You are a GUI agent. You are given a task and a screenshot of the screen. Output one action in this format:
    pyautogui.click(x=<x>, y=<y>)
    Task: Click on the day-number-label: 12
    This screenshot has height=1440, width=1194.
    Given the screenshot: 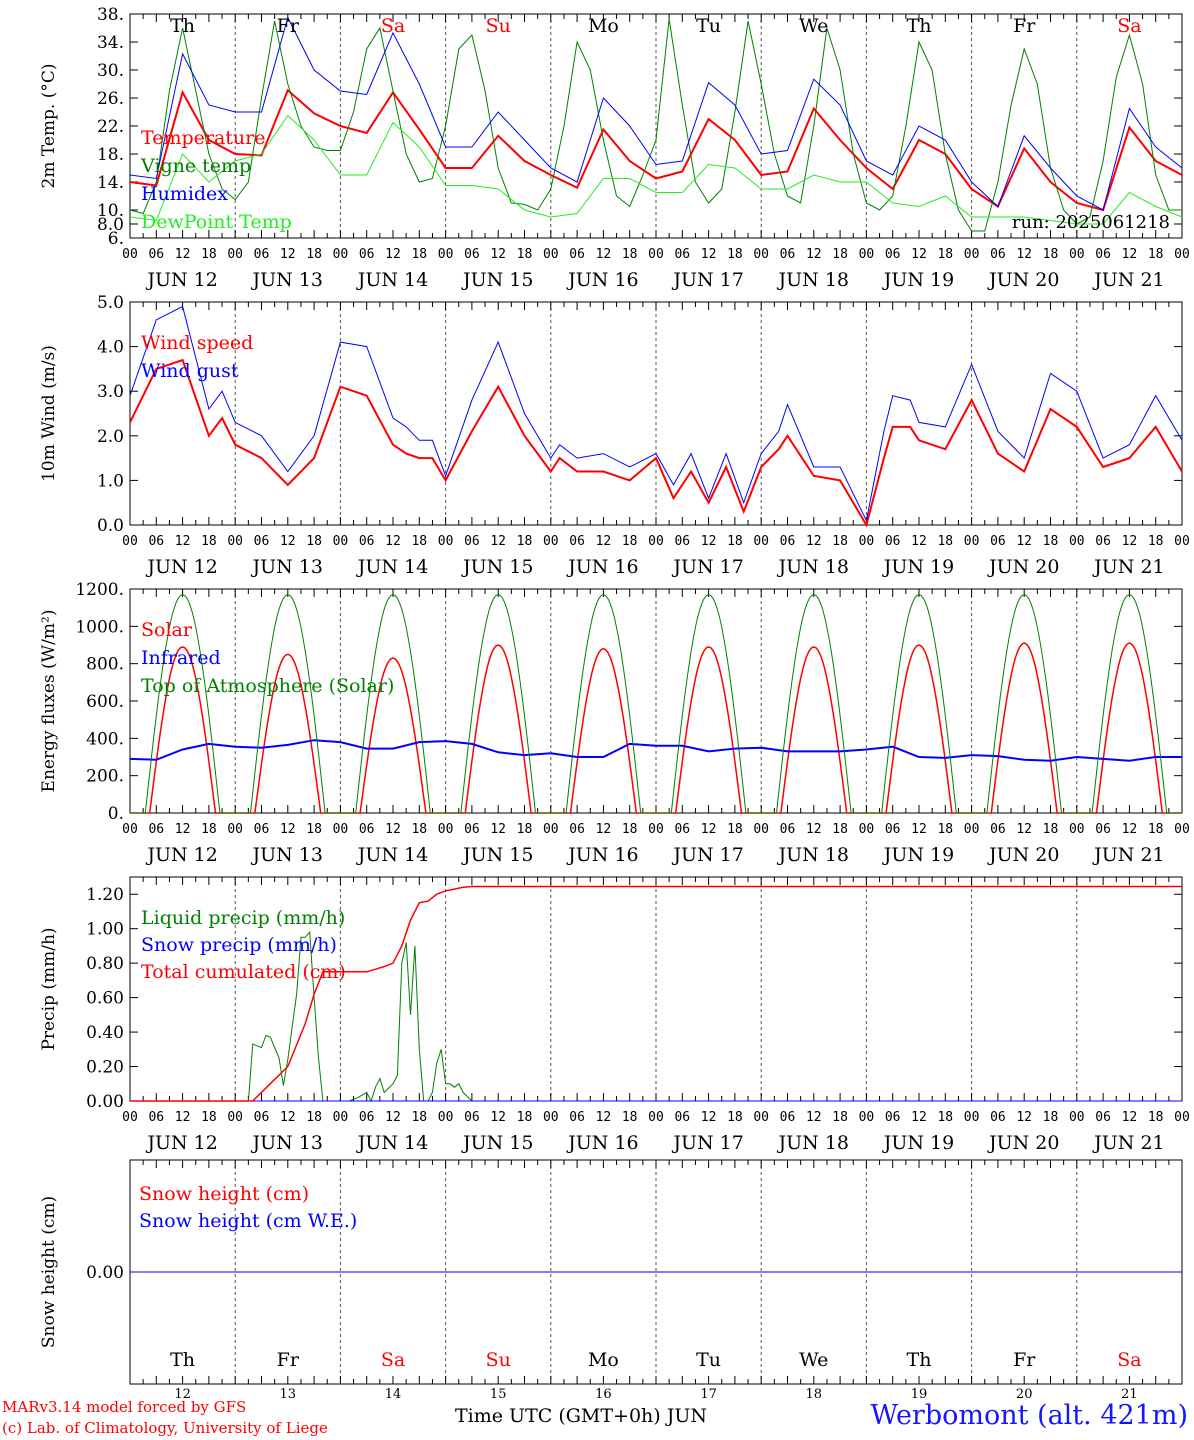 What is the action you would take?
    pyautogui.click(x=182, y=1394)
    